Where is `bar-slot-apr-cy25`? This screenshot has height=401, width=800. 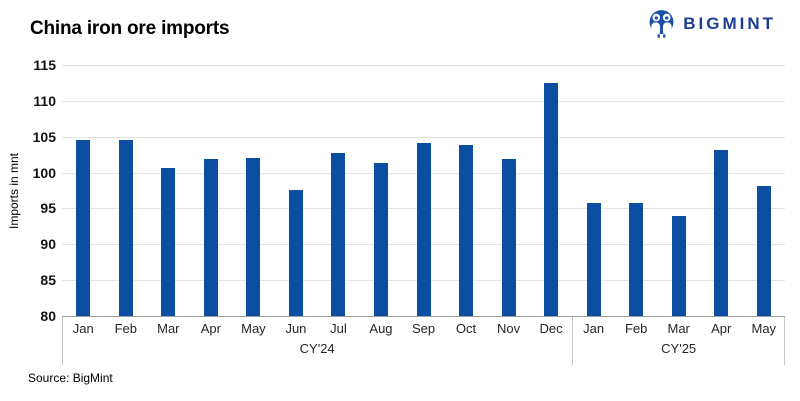
bar-slot-apr-cy25 is located at coordinates (721, 190).